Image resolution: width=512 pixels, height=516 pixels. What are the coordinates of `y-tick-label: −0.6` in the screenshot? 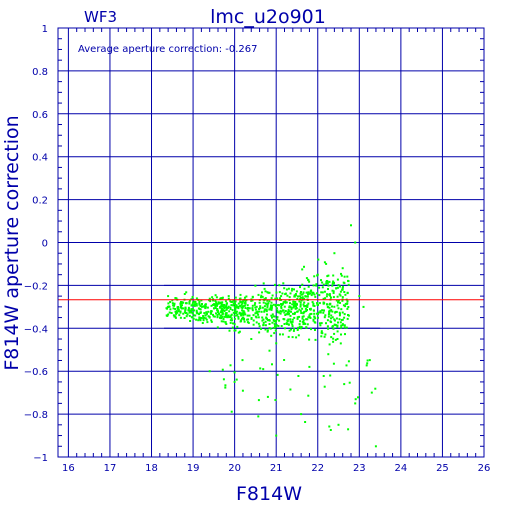 It's located at (36, 372).